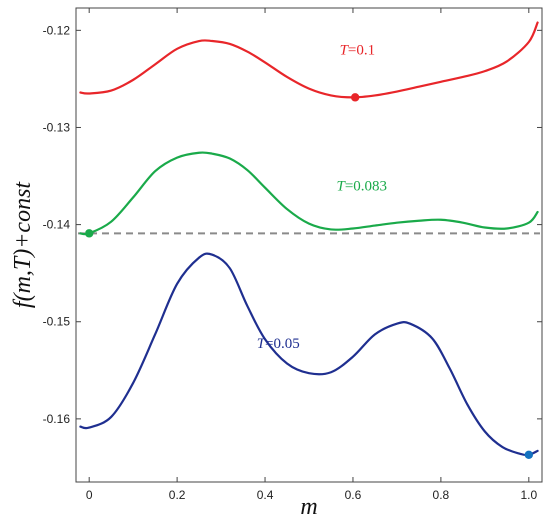 The width and height of the screenshot is (550, 525). Describe the element at coordinates (308, 507) in the screenshot. I see `x-axis-label: m` at that location.